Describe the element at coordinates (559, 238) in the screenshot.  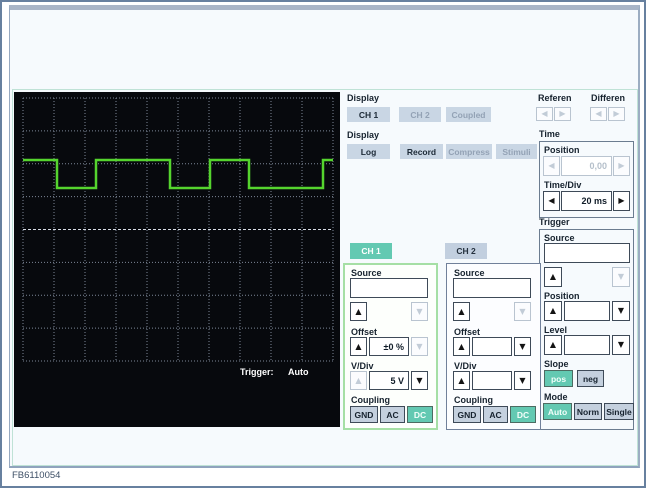
I see `trigger-source-label: Source` at that location.